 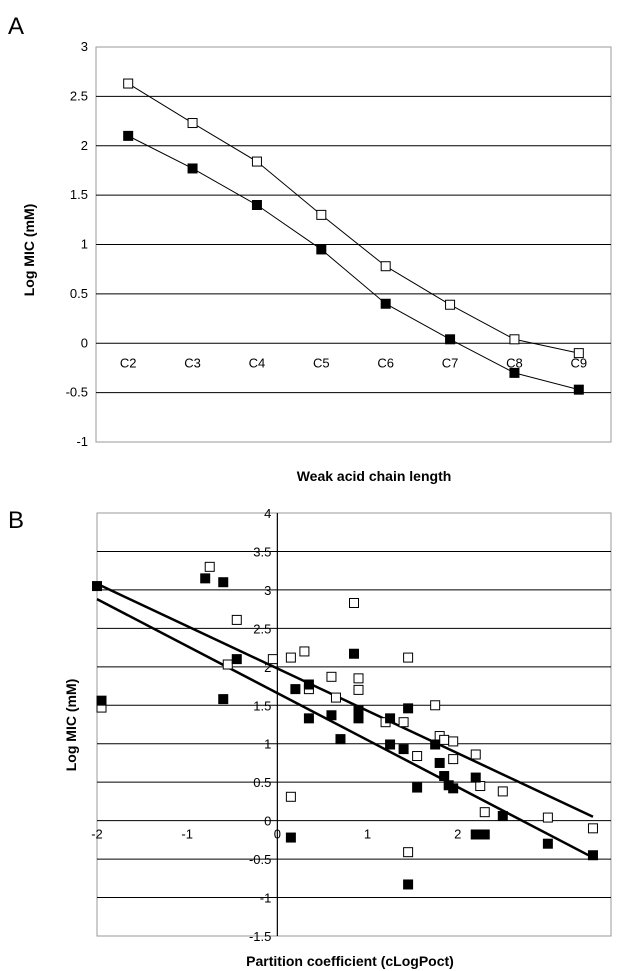 I want to click on panel-a-letter: A, so click(x=16, y=26).